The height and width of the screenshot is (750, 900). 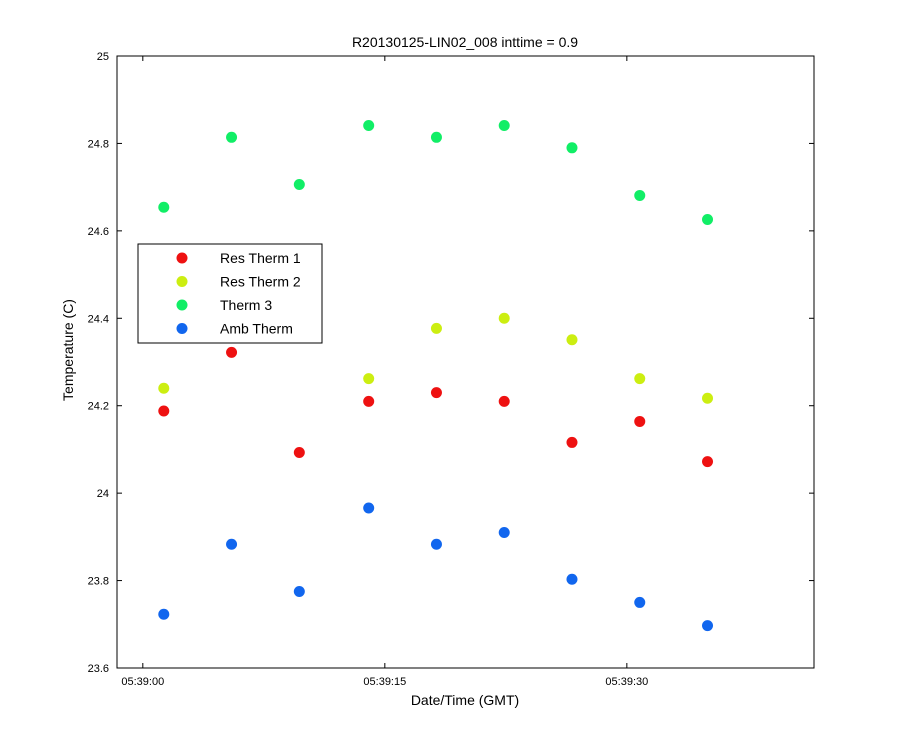 What do you see at coordinates (98, 407) in the screenshot?
I see `y-tick-label: 24.2` at bounding box center [98, 407].